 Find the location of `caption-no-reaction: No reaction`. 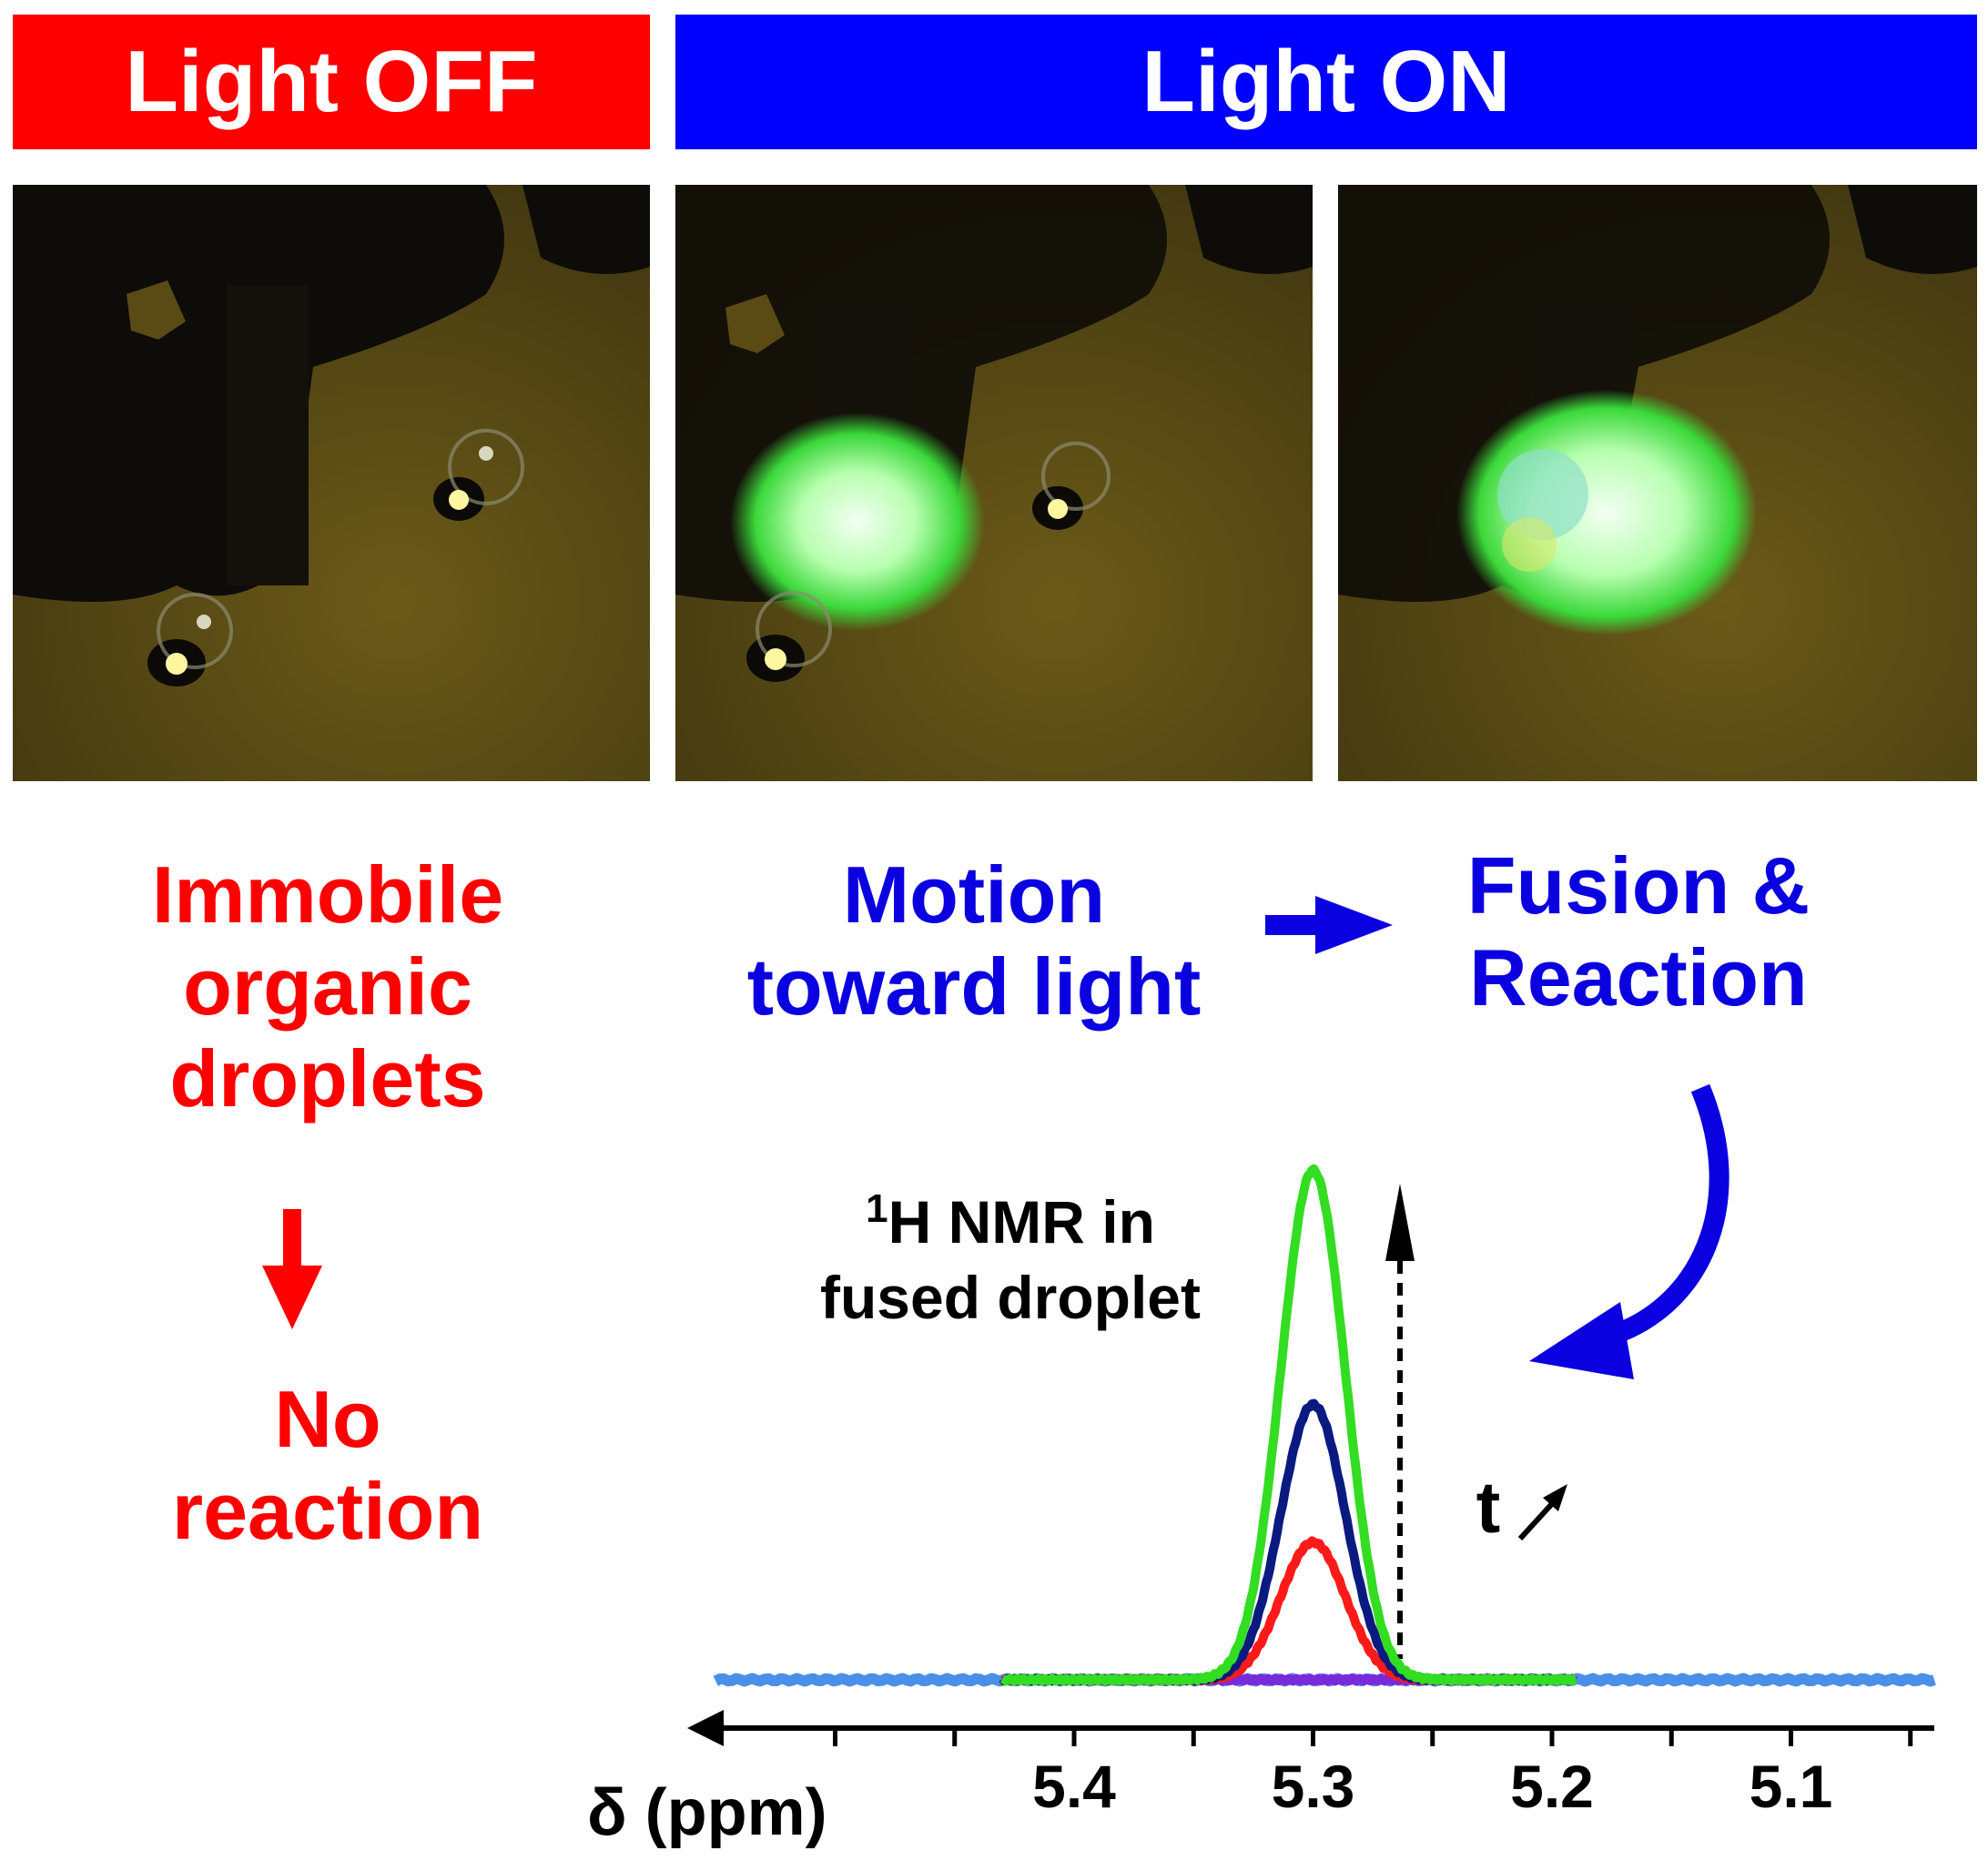

caption-no-reaction: No reaction is located at coordinates (327, 1465).